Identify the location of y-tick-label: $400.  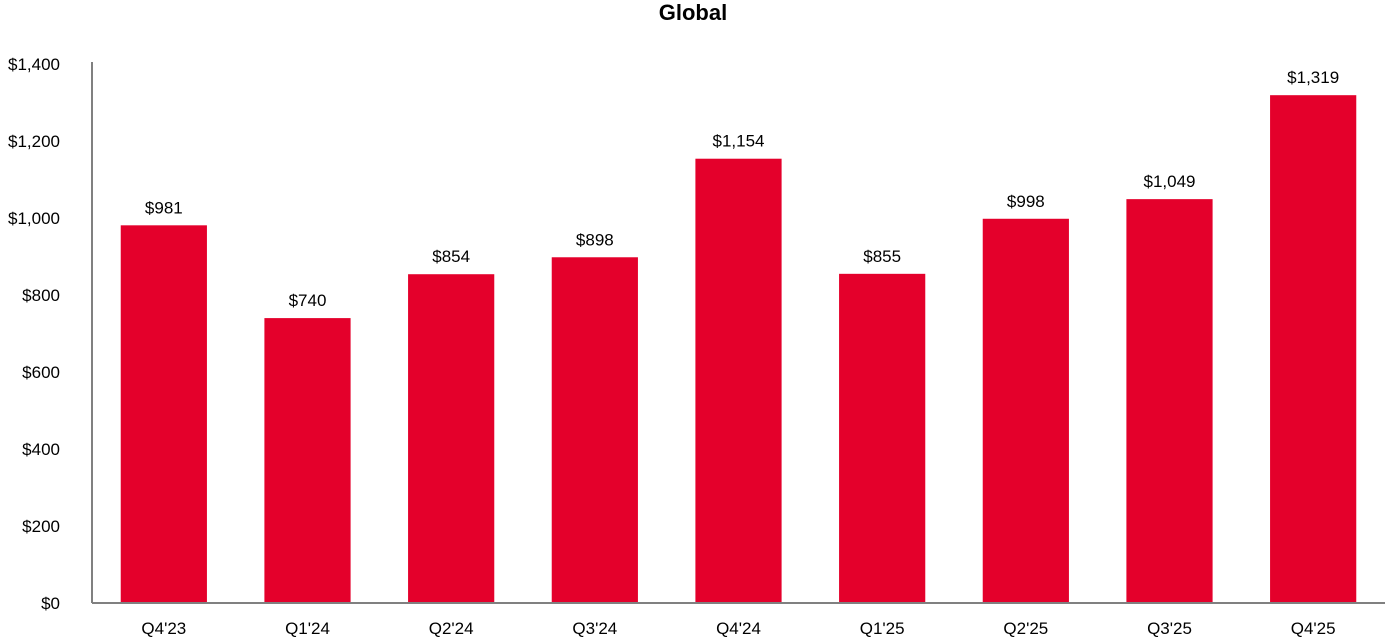
(41, 449).